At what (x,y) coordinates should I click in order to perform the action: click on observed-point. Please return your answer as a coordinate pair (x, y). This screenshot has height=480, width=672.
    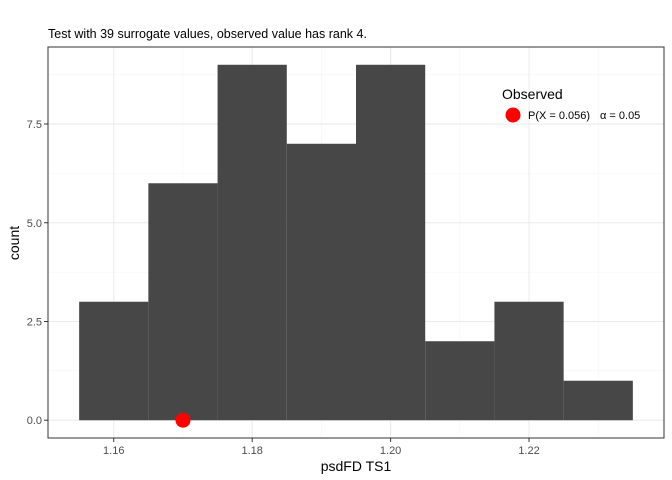
    Looking at the image, I should click on (183, 420).